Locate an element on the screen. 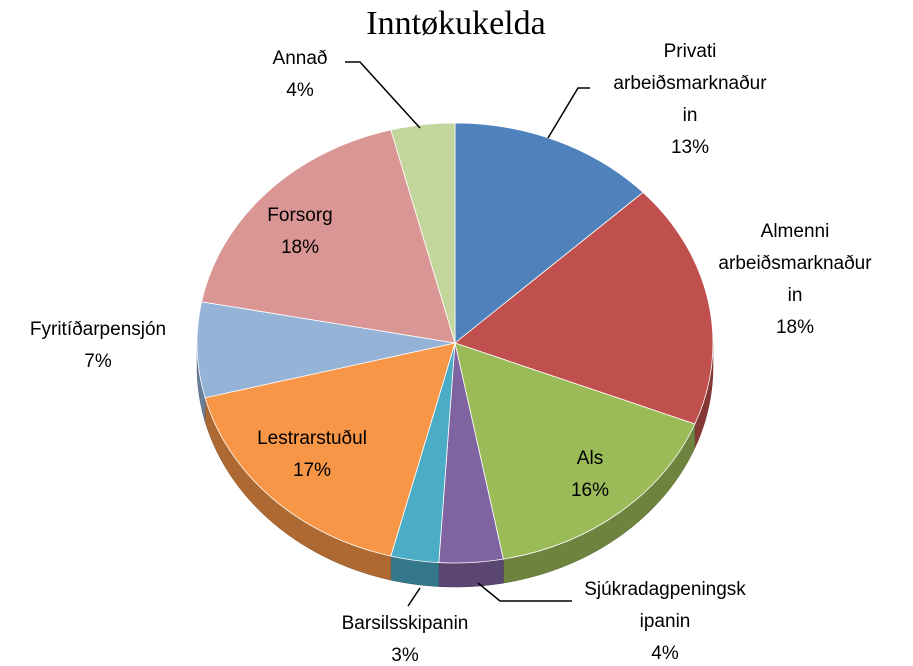 The image size is (913, 666). data-label: Almenni arbeiðsmarknaður in 18% is located at coordinates (794, 280).